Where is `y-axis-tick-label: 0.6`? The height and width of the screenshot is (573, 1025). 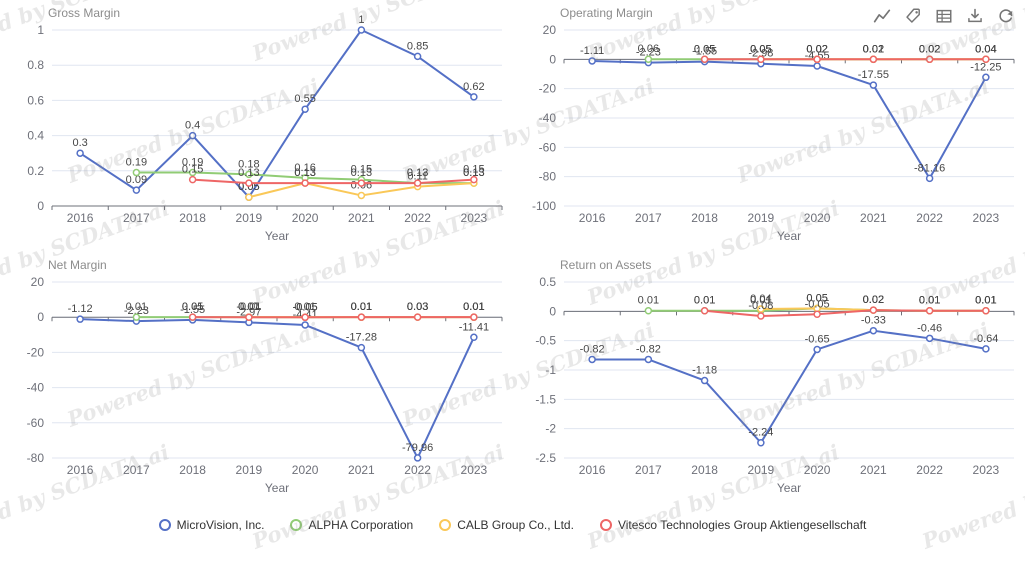
y-axis-tick-label: 0.6 is located at coordinates (35, 100).